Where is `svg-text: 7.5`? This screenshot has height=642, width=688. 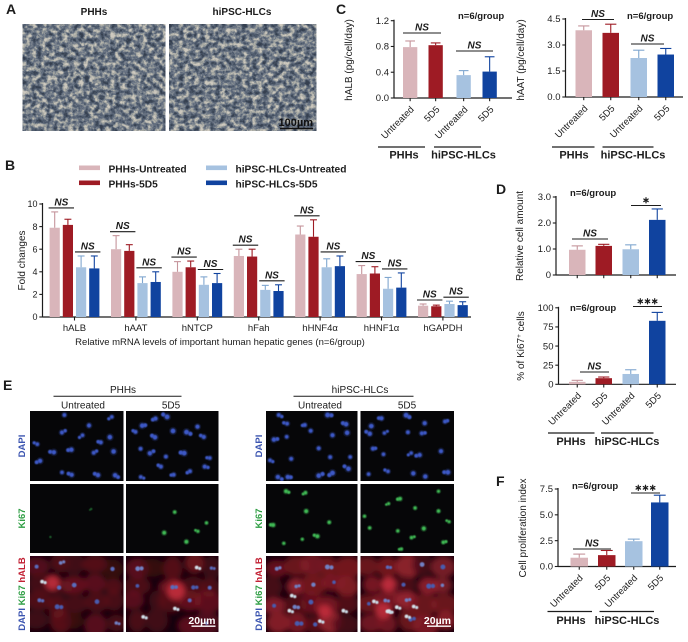
svg-text: 7.5 is located at coordinates (546, 489).